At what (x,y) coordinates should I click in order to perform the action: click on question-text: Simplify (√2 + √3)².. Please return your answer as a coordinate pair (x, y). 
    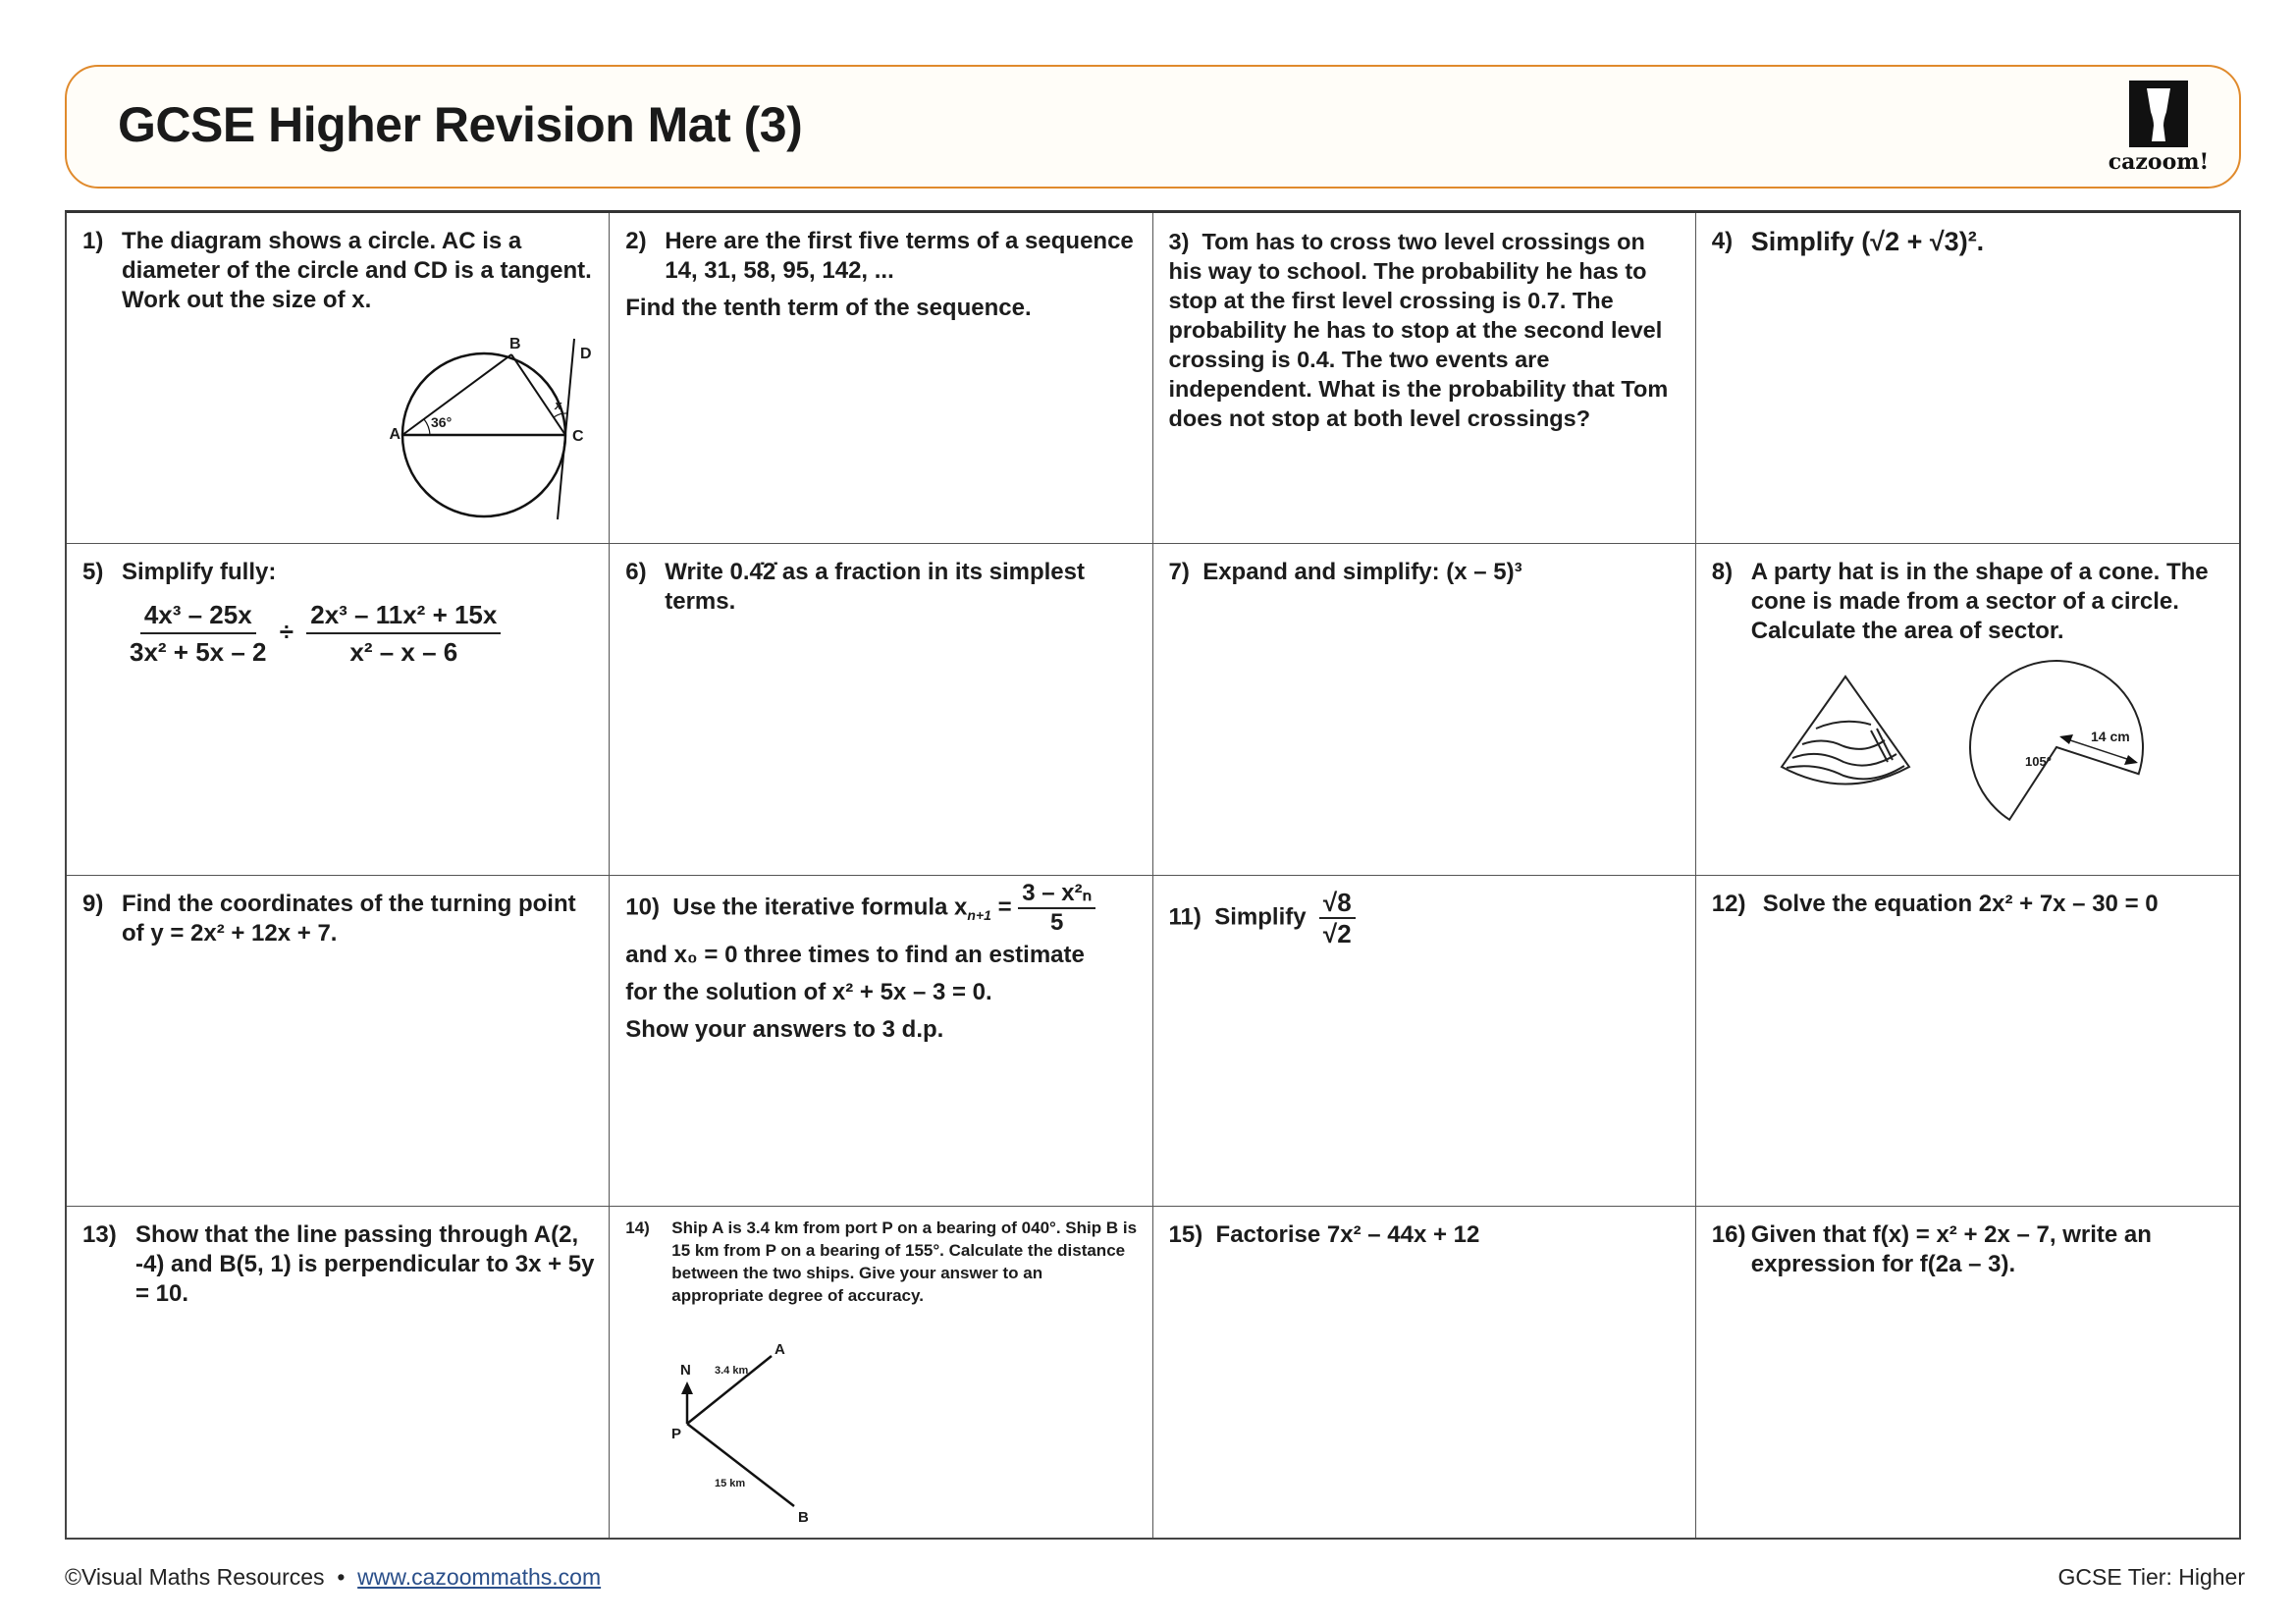
    Looking at the image, I should click on (1868, 241).